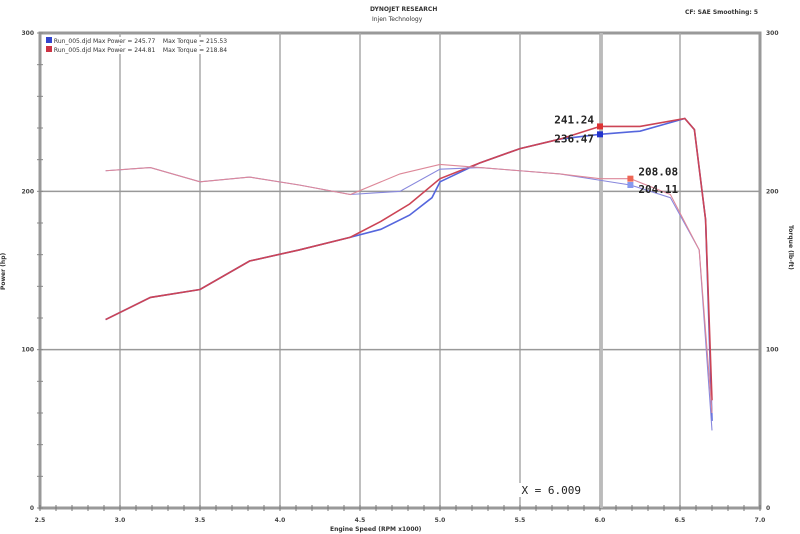  I want to click on cursor-label: X = 6.009, so click(551, 490).